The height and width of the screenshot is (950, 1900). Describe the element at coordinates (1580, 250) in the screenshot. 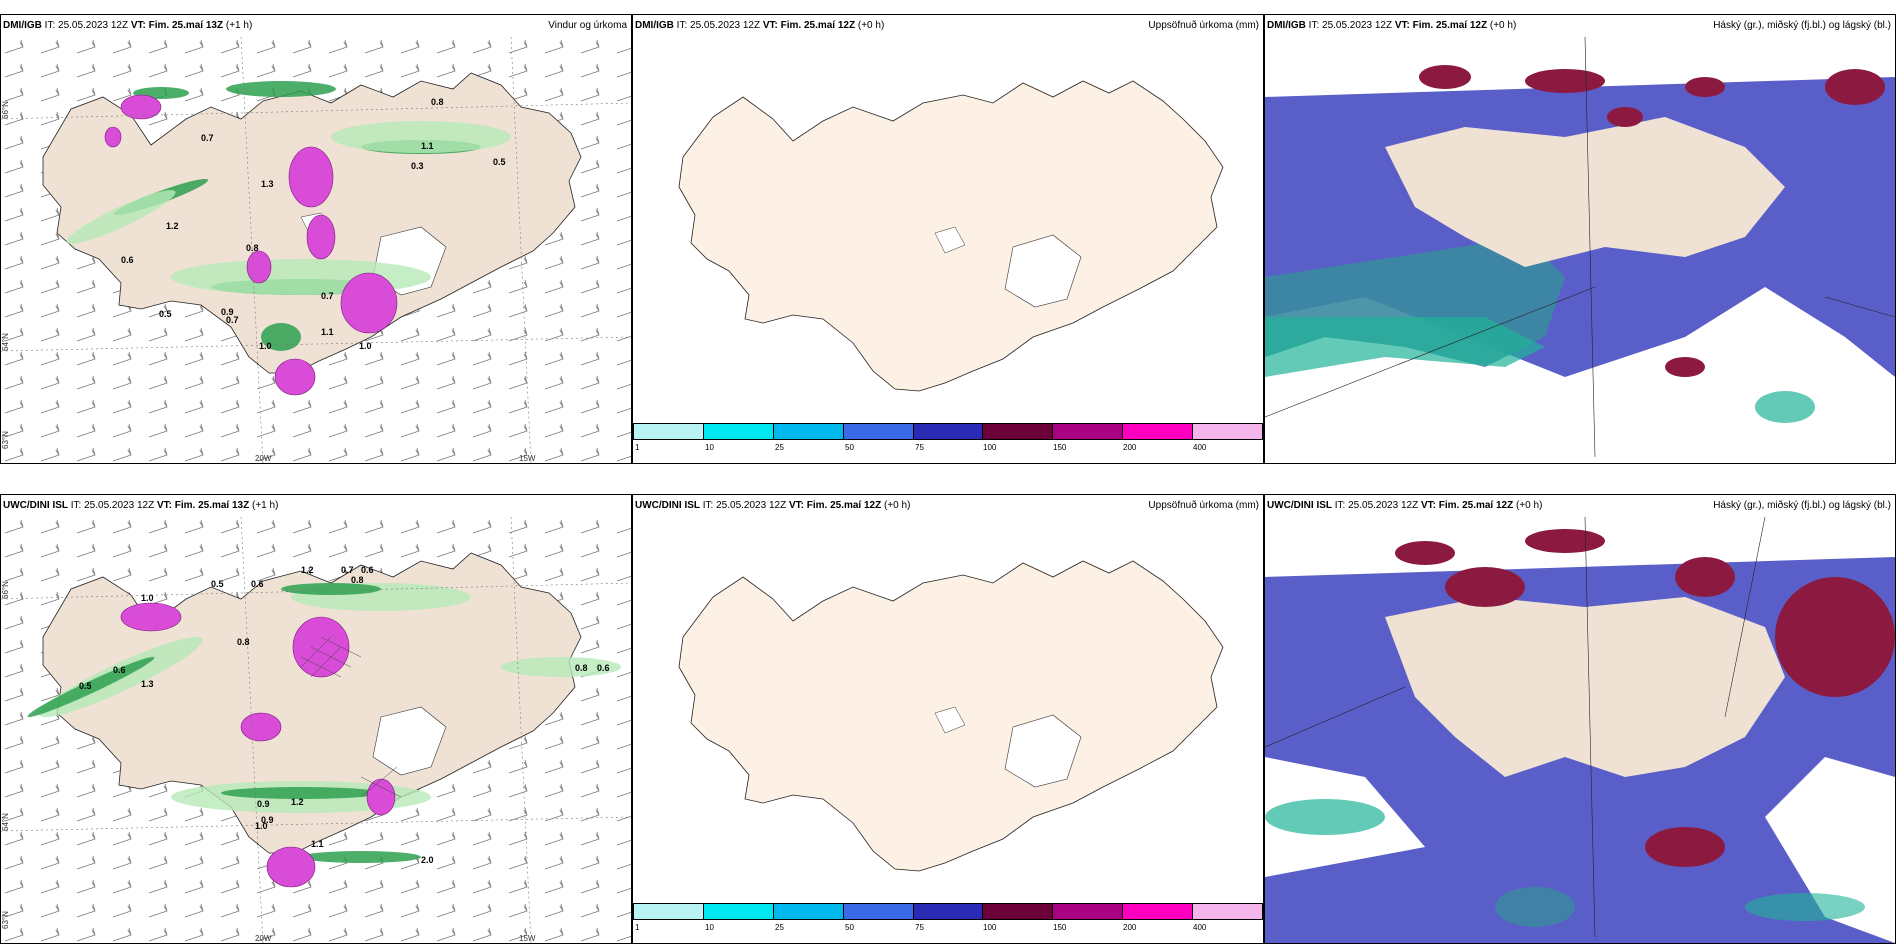

I see `cloud-cover-map` at that location.